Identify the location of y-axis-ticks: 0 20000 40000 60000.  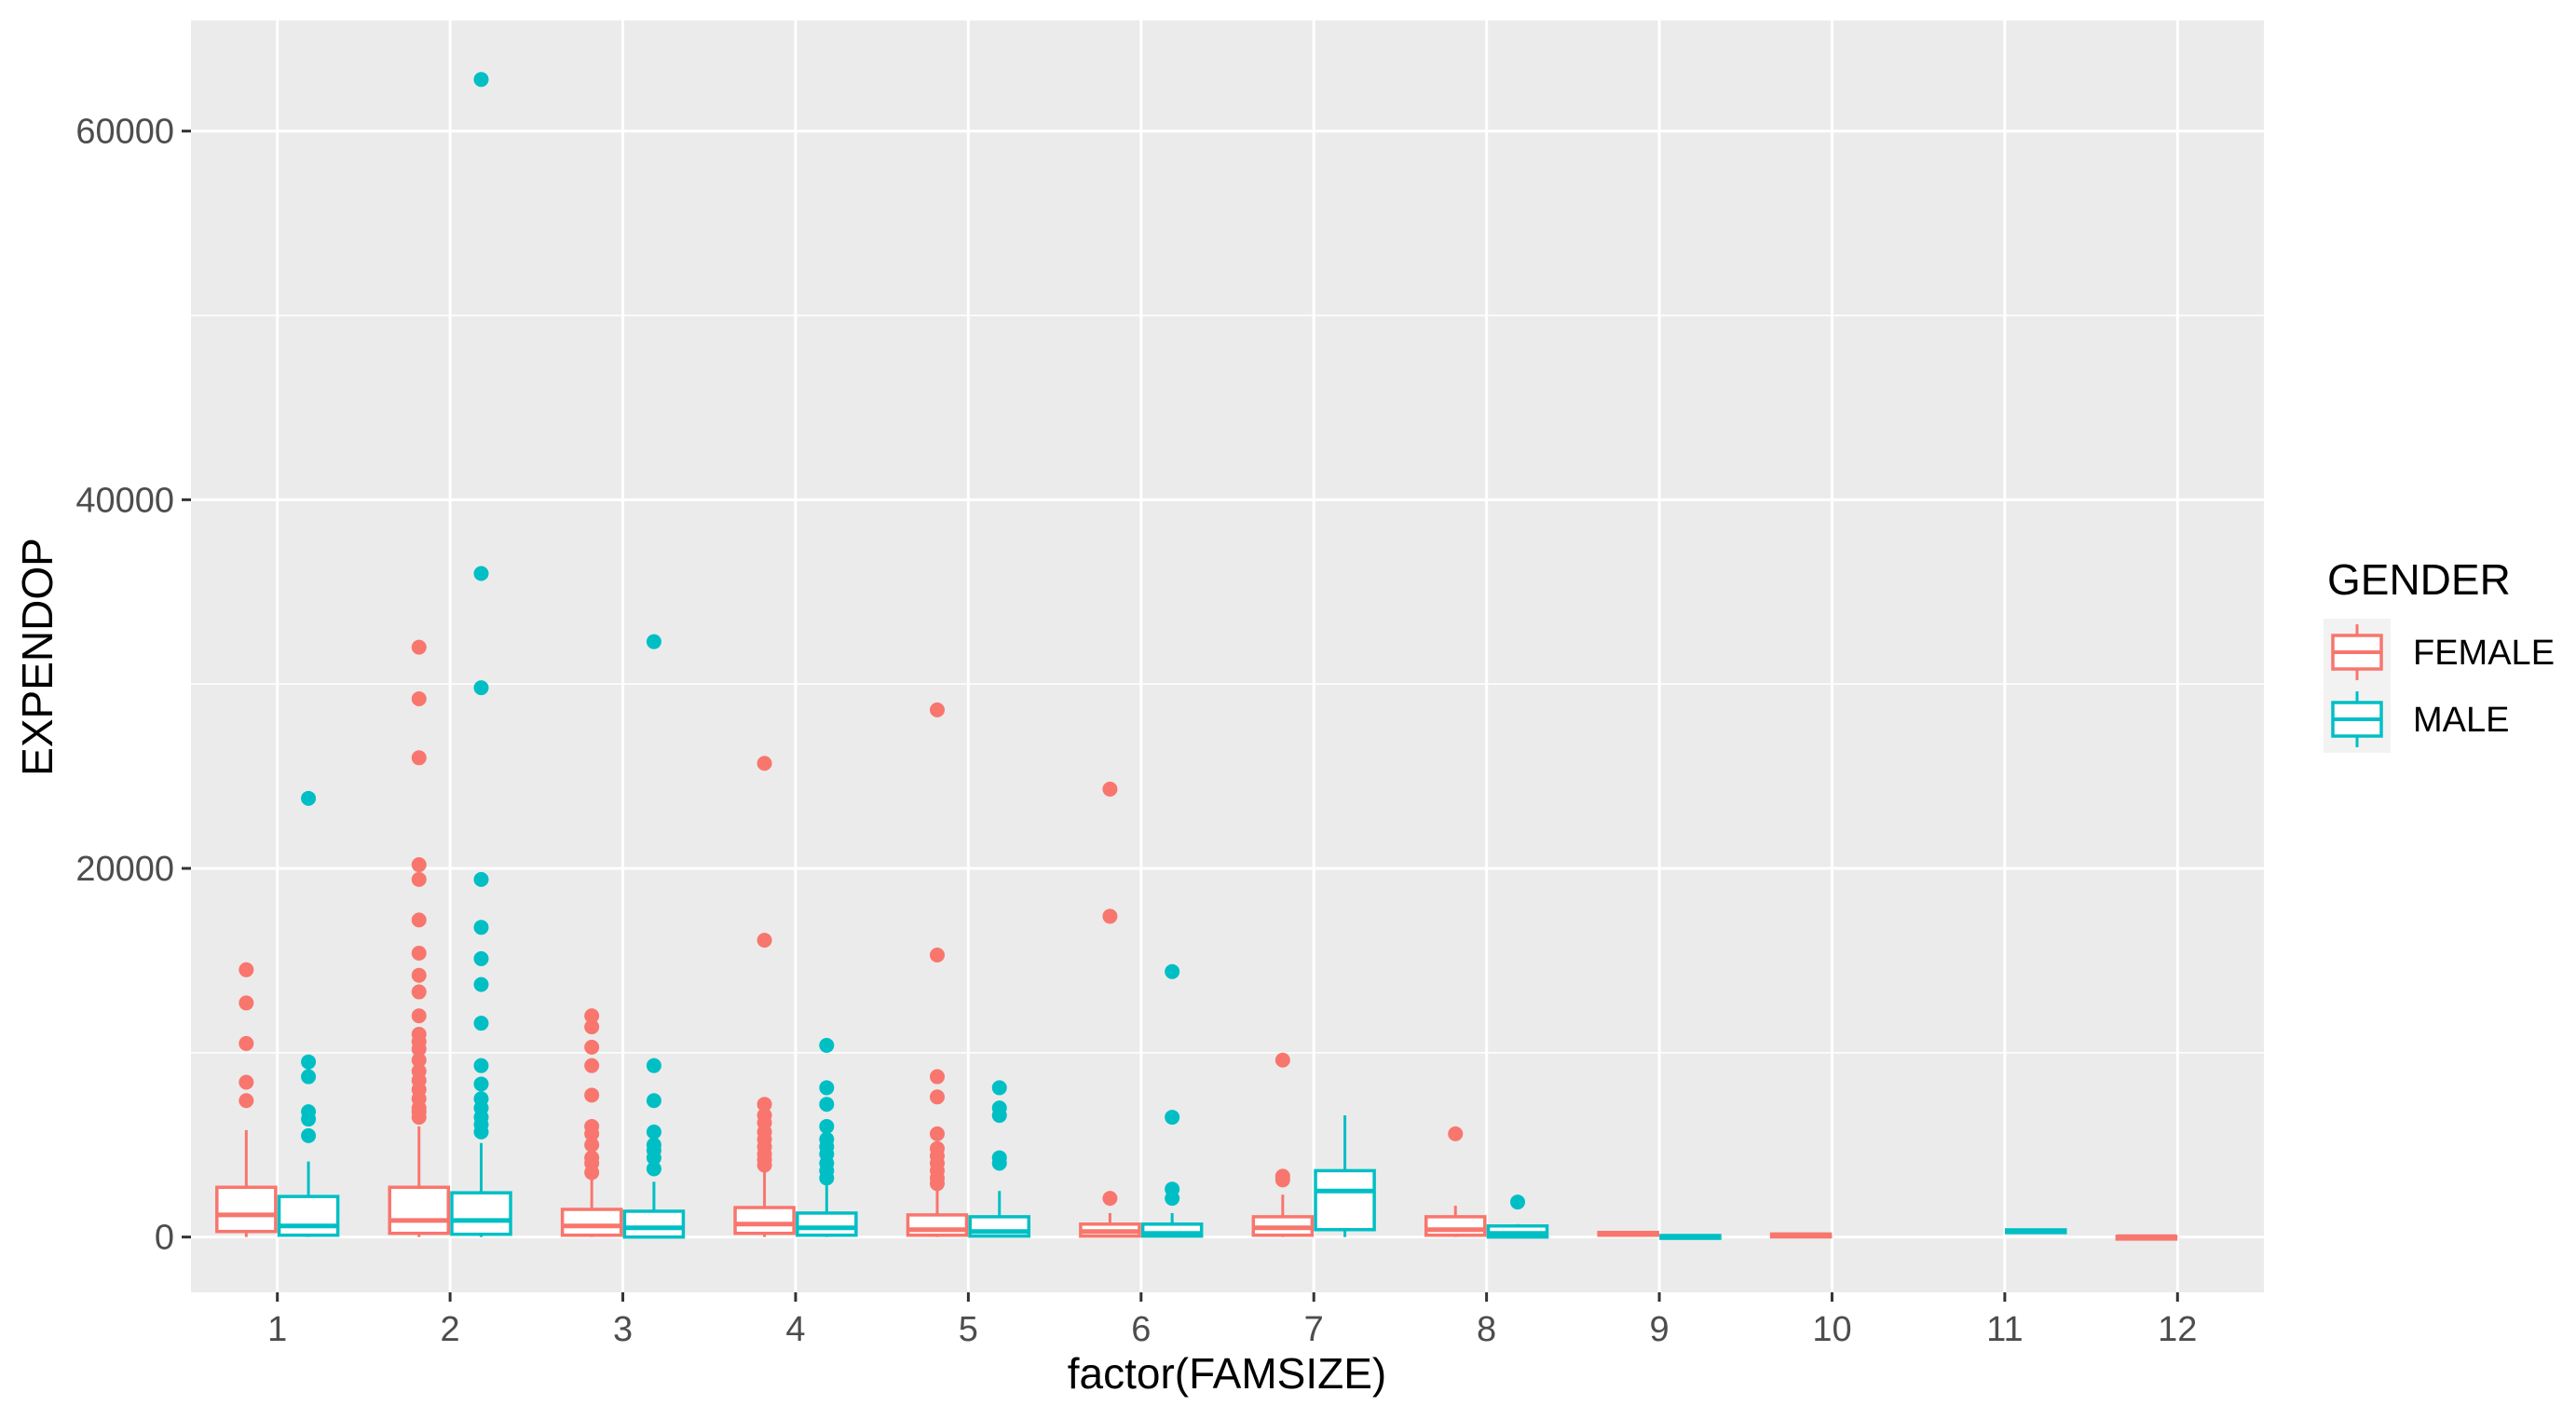
(133, 685).